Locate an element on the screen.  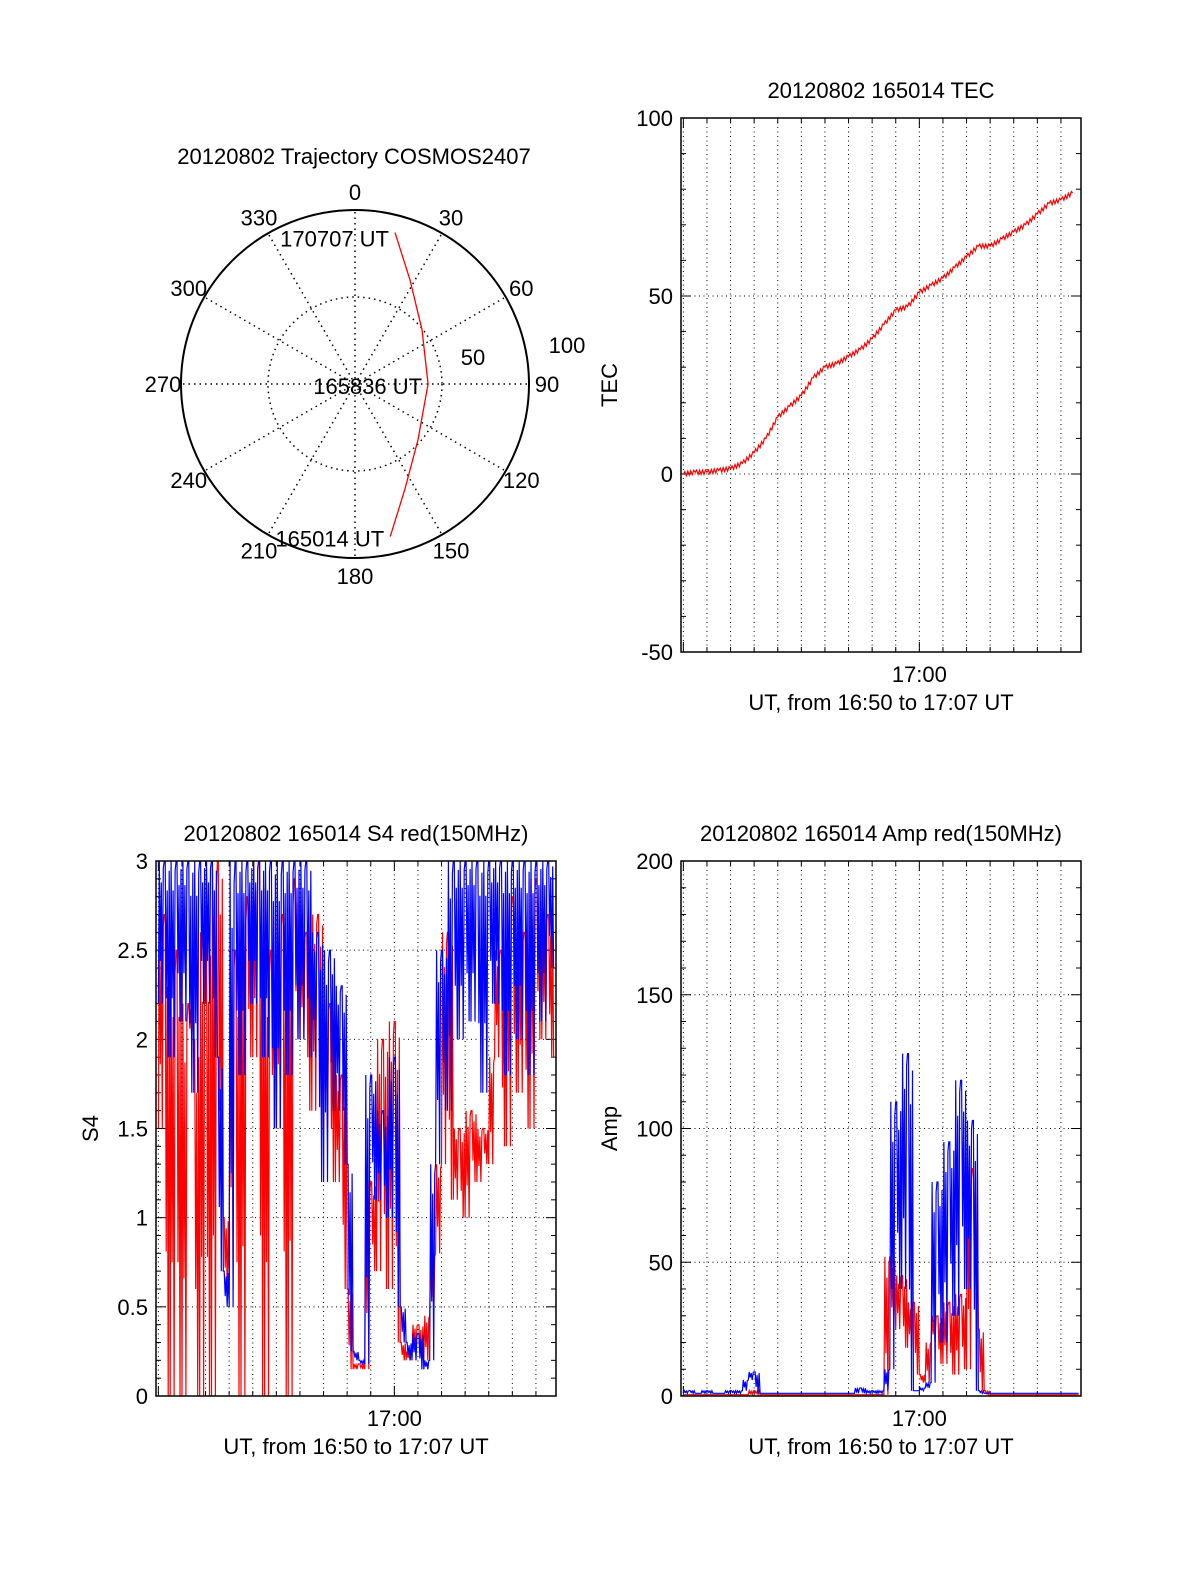
polar-outer-circle is located at coordinates (355, 384).